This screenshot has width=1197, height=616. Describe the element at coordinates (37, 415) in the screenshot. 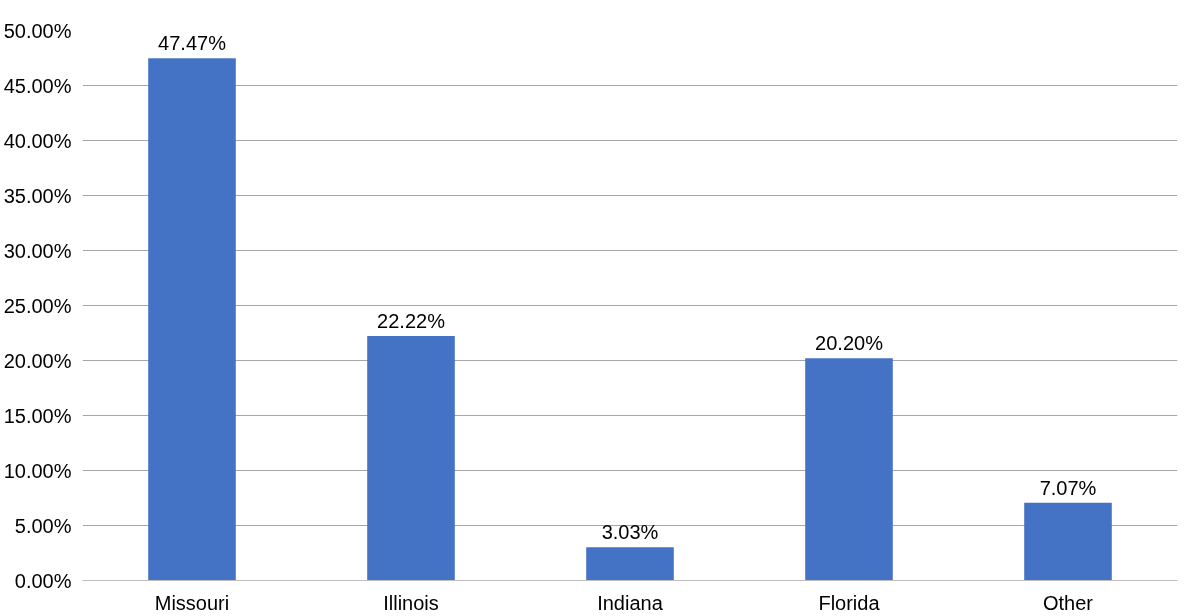

I see `y-tick-label: 15.00%` at that location.